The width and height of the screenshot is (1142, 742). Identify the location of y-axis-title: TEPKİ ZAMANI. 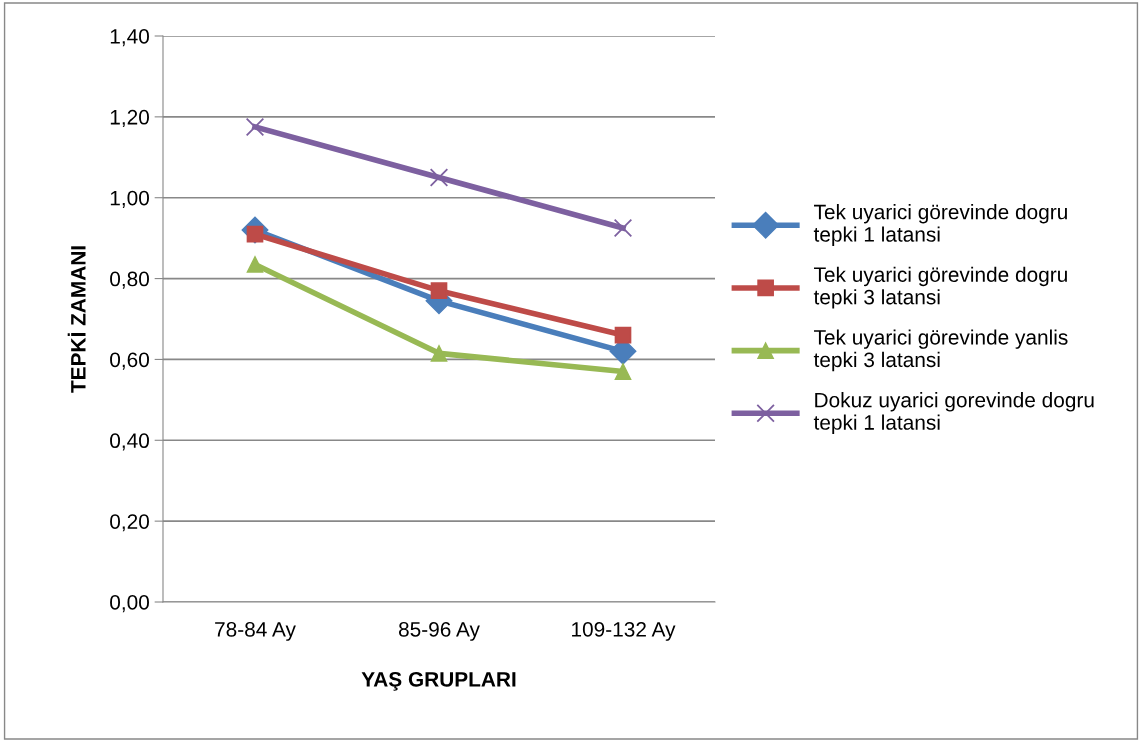
(76, 319).